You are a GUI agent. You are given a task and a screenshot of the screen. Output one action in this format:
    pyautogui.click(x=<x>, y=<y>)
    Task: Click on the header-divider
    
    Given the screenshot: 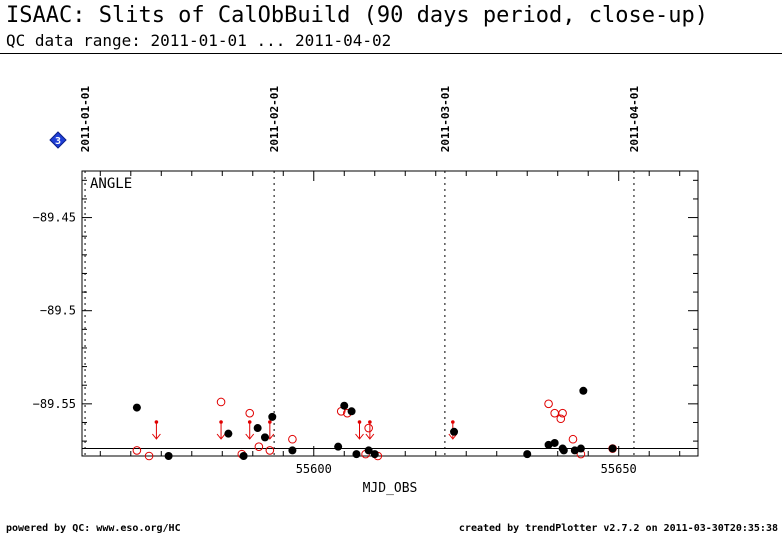 What is the action you would take?
    pyautogui.click(x=391, y=53)
    